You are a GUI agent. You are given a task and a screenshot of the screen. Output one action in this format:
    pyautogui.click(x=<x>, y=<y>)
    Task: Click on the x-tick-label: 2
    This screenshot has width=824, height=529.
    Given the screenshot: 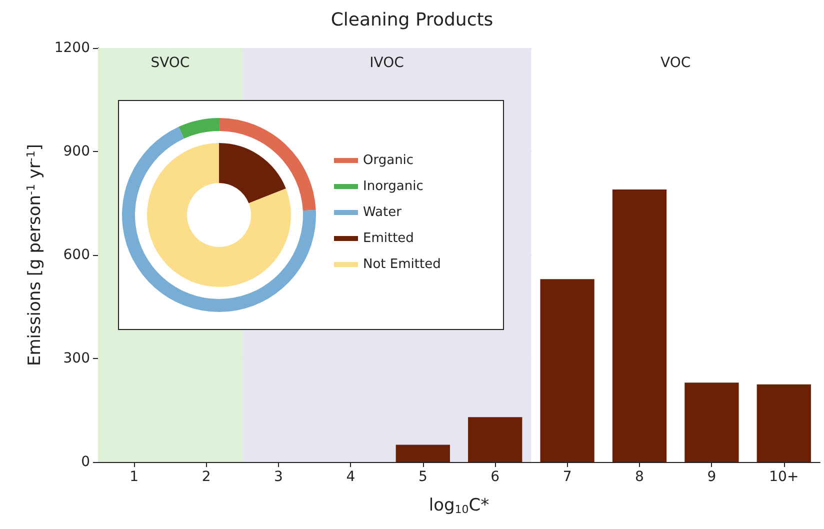 What is the action you would take?
    pyautogui.click(x=206, y=477)
    